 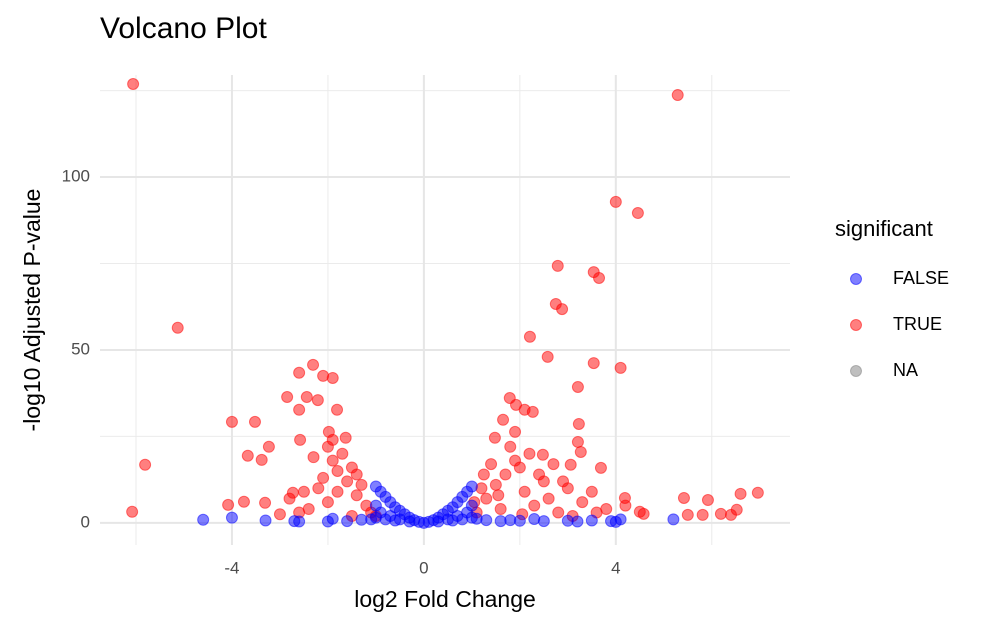 What do you see at coordinates (423, 567) in the screenshot?
I see `x-tick-label: 0` at bounding box center [423, 567].